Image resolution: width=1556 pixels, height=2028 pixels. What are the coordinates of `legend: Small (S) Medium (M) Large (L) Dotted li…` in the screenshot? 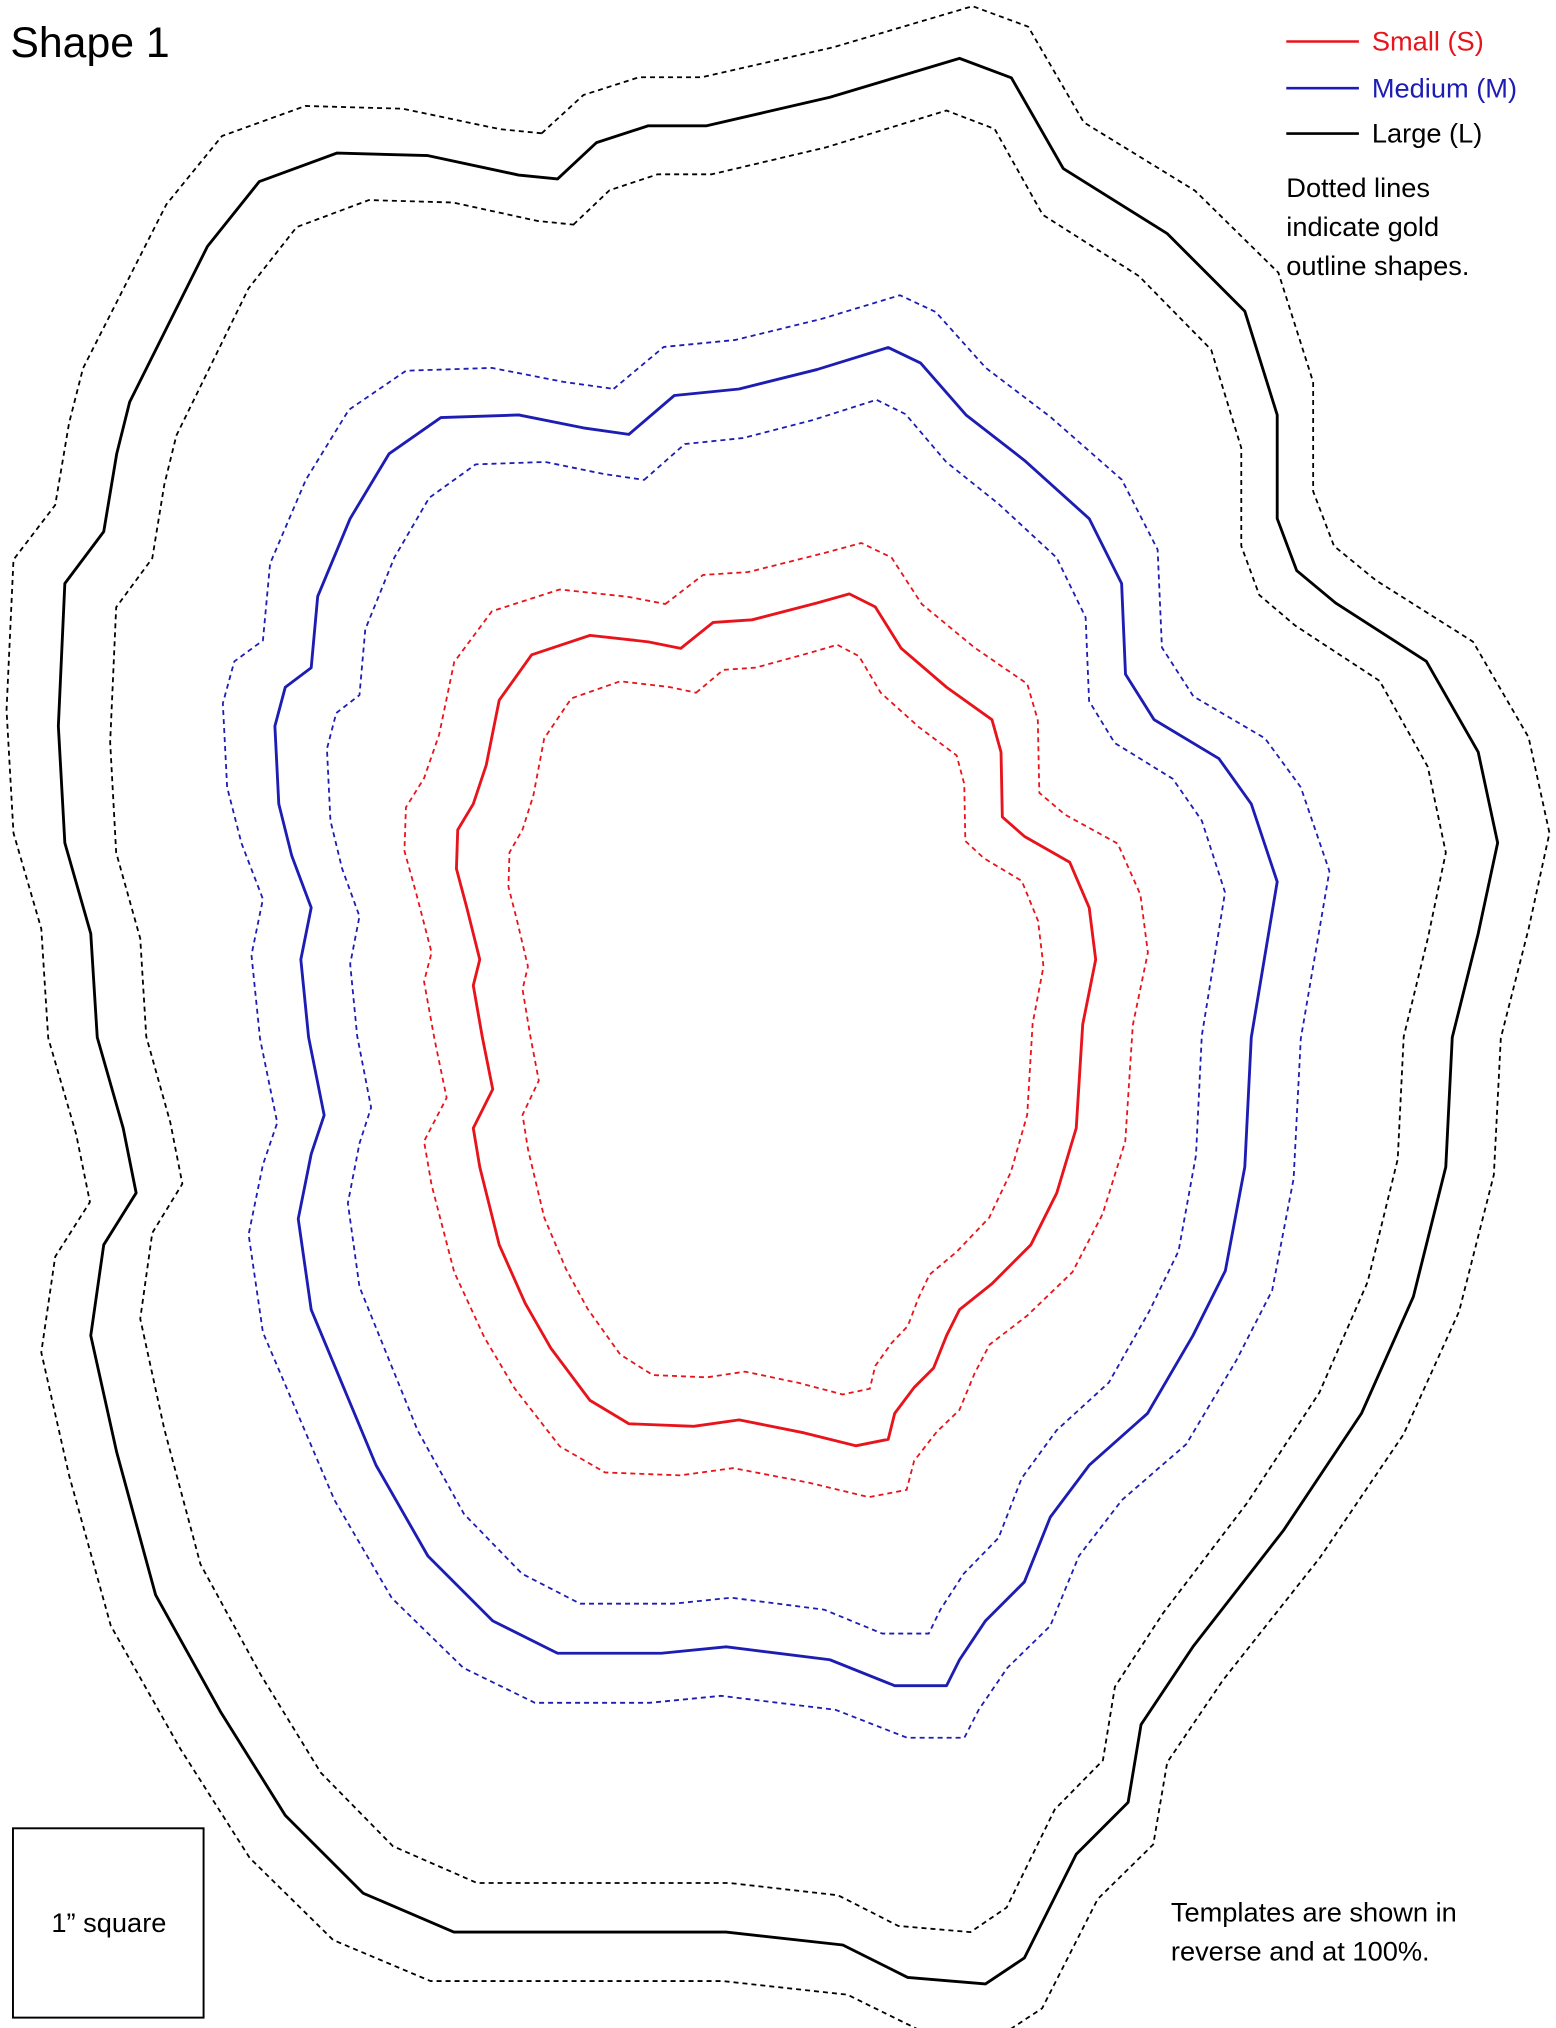 It's located at (1401, 153).